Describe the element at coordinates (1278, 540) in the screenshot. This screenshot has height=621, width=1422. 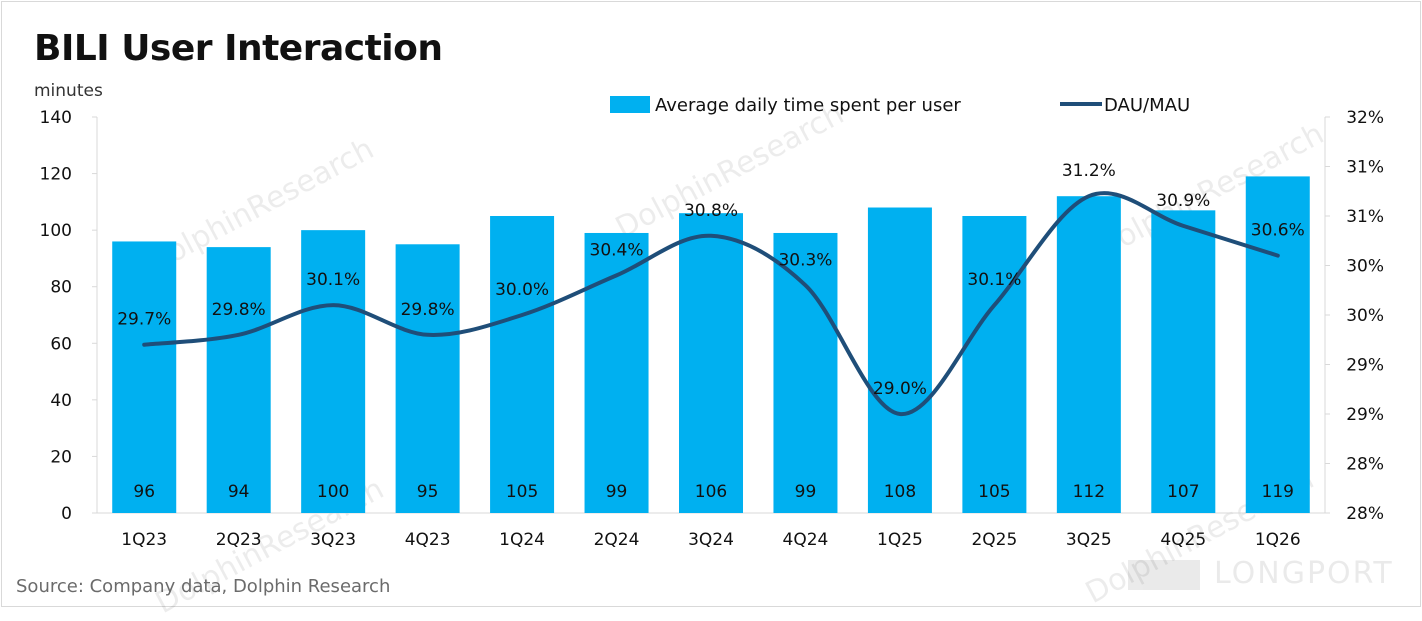
I see `x-tick-label: 1Q26` at that location.